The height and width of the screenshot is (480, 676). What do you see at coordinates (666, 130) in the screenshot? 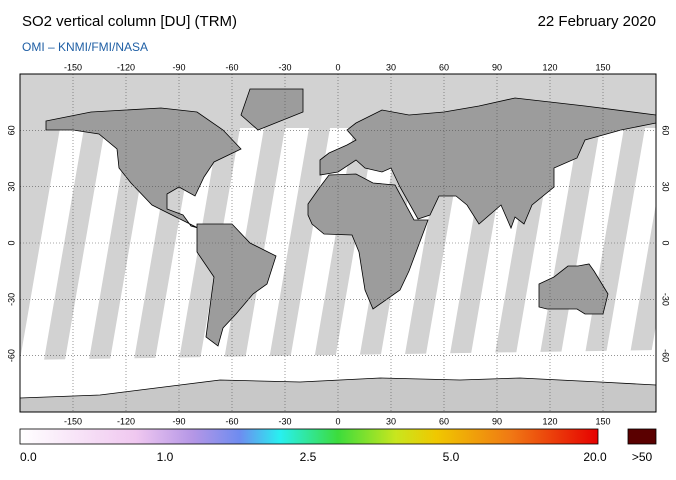
I see `lat-label-right: 60` at bounding box center [666, 130].